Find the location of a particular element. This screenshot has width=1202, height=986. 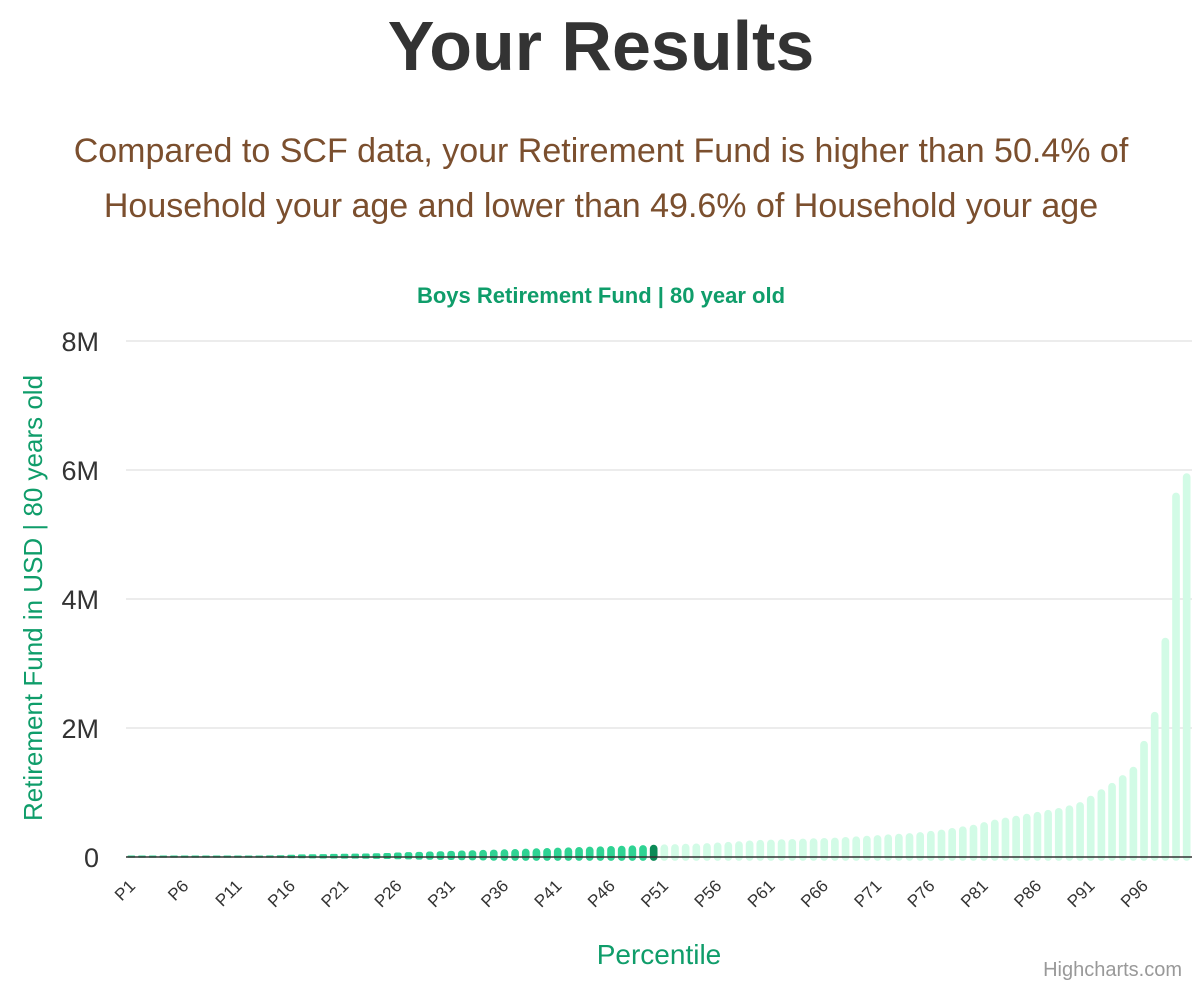

bar-p37 is located at coordinates (515, 854).